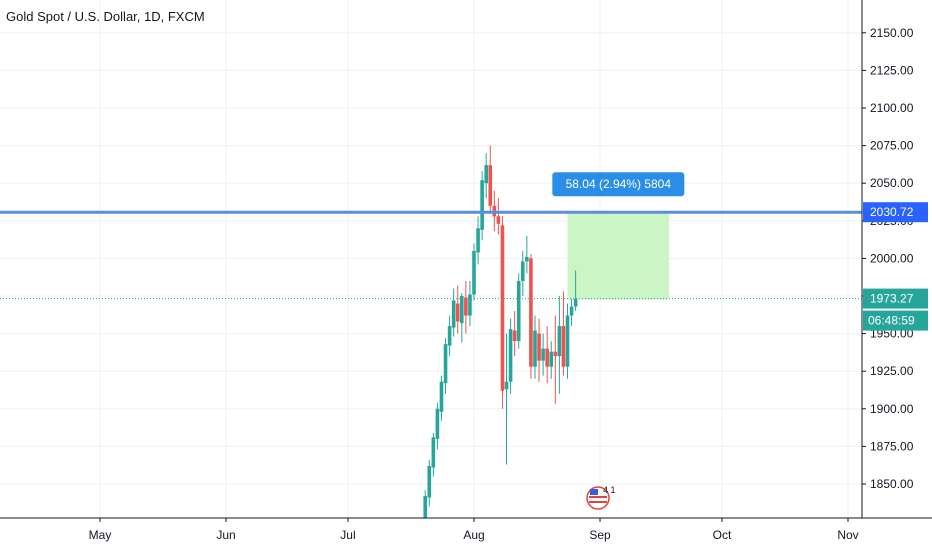 The height and width of the screenshot is (550, 932). What do you see at coordinates (892, 70) in the screenshot?
I see `y-tick-label: 2125.00` at bounding box center [892, 70].